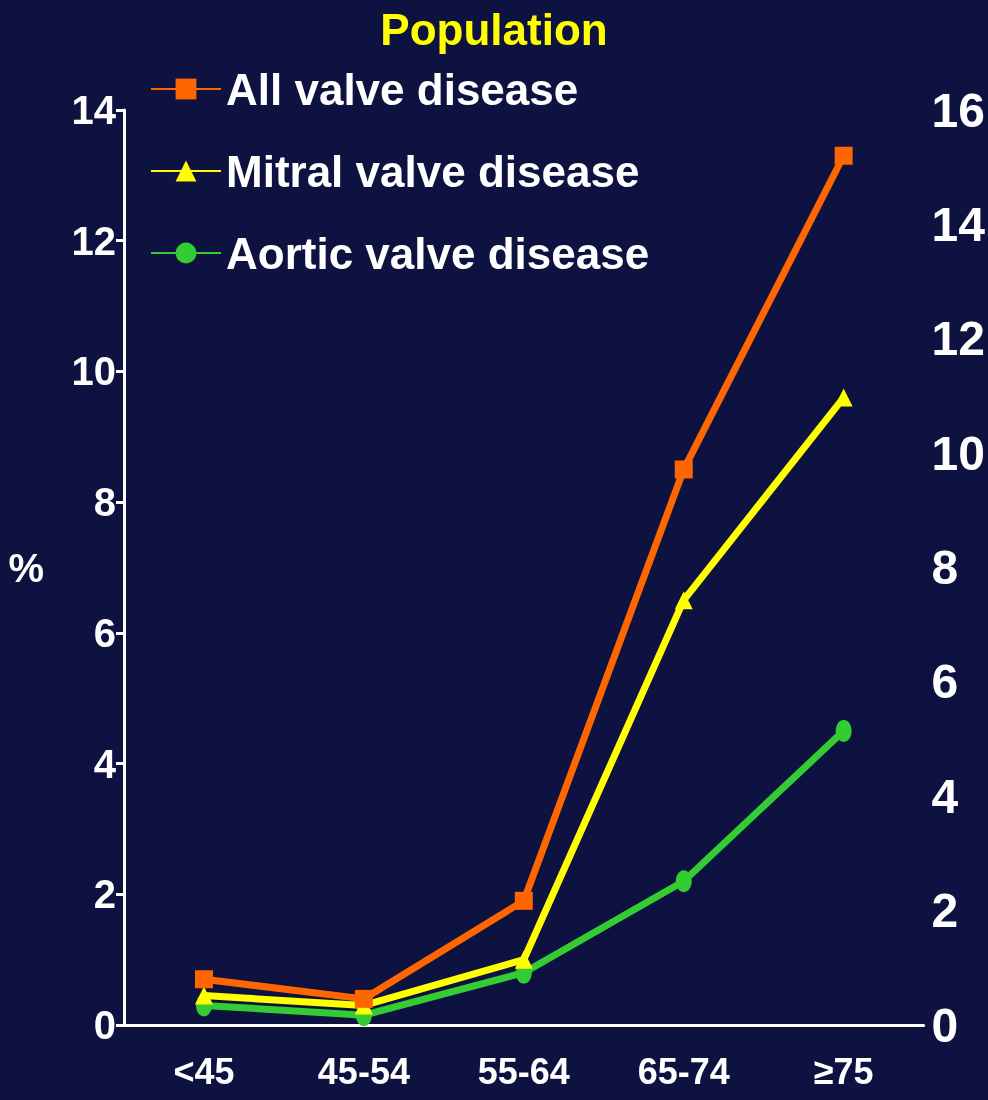 The height and width of the screenshot is (1100, 988). Describe the element at coordinates (945, 1025) in the screenshot. I see `y2-tick-label: 0` at that location.